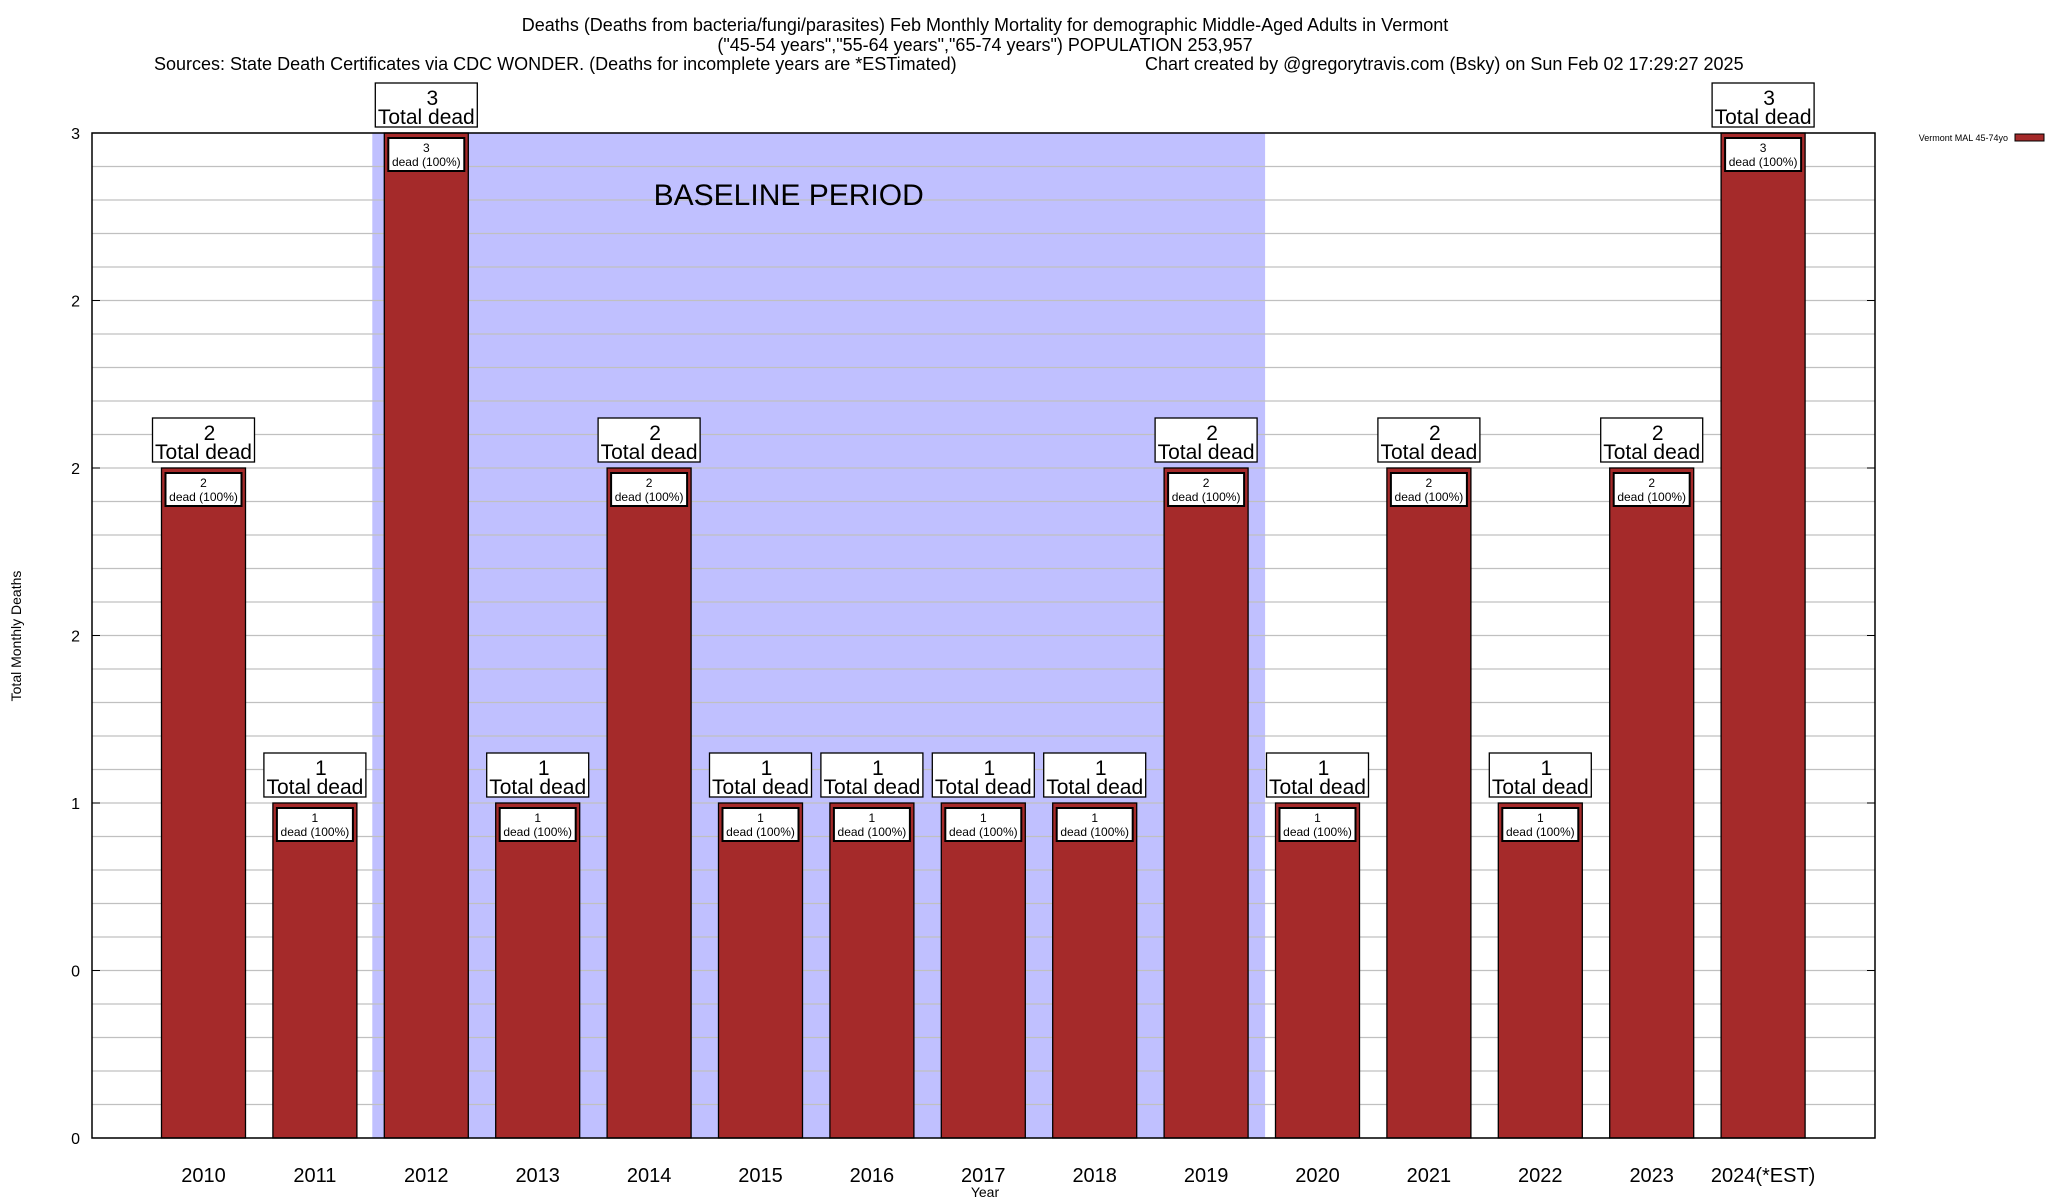 The width and height of the screenshot is (2048, 1200). What do you see at coordinates (1095, 970) in the screenshot?
I see `bar-2018` at bounding box center [1095, 970].